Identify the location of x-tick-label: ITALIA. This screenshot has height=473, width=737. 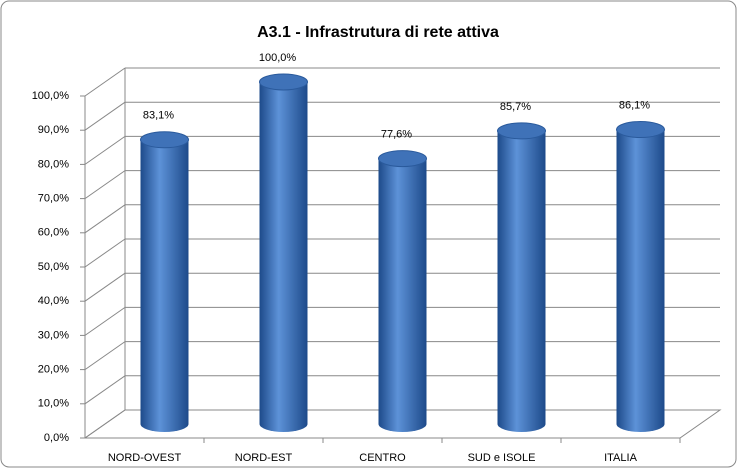
(620, 458).